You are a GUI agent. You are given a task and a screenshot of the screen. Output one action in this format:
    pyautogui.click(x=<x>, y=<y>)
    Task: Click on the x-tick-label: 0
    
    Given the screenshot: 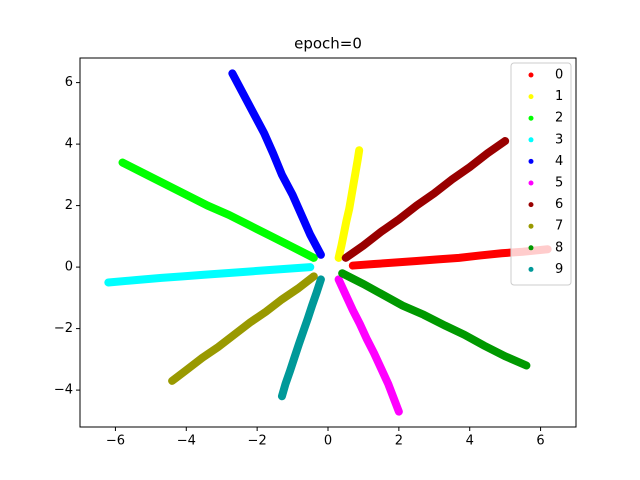 What is the action you would take?
    pyautogui.click(x=328, y=441)
    